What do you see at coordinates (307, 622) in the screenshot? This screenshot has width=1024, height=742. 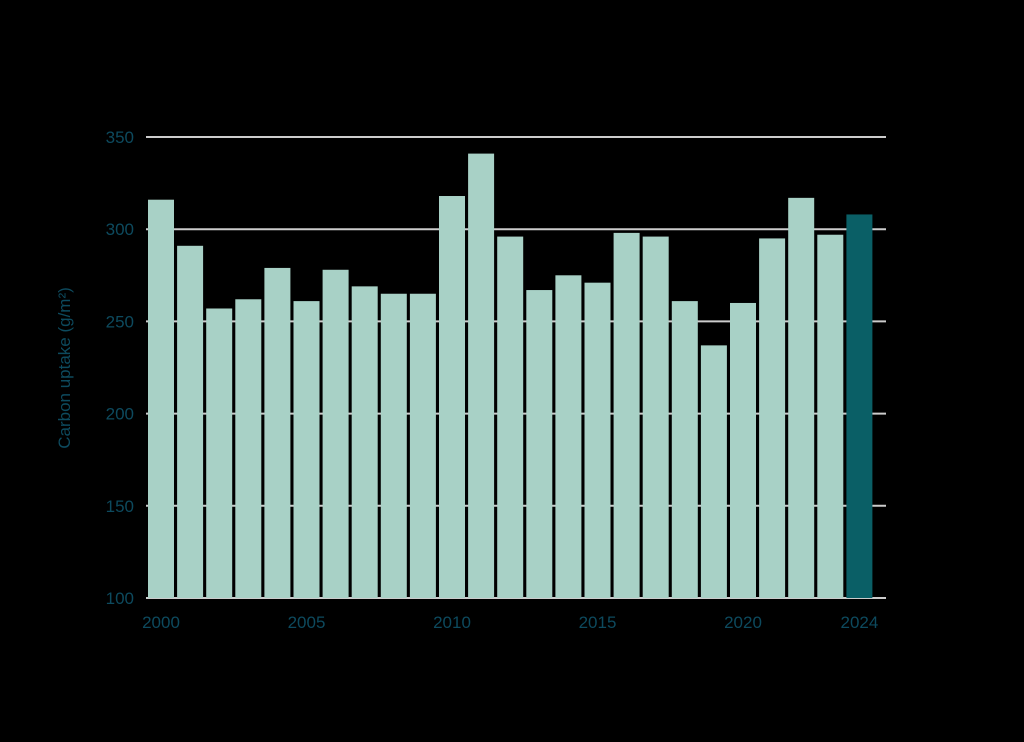 I see `x-tick-label: 2005` at bounding box center [307, 622].